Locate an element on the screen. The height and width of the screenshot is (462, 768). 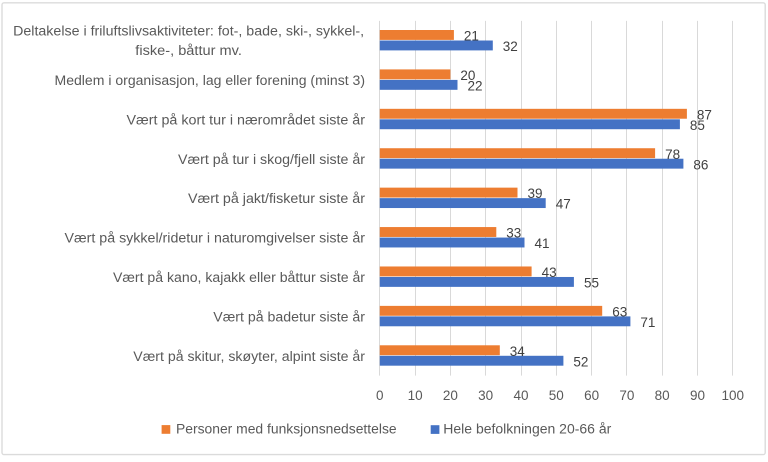
svg-text: fiske-, båttur mv. is located at coordinates (188, 50).